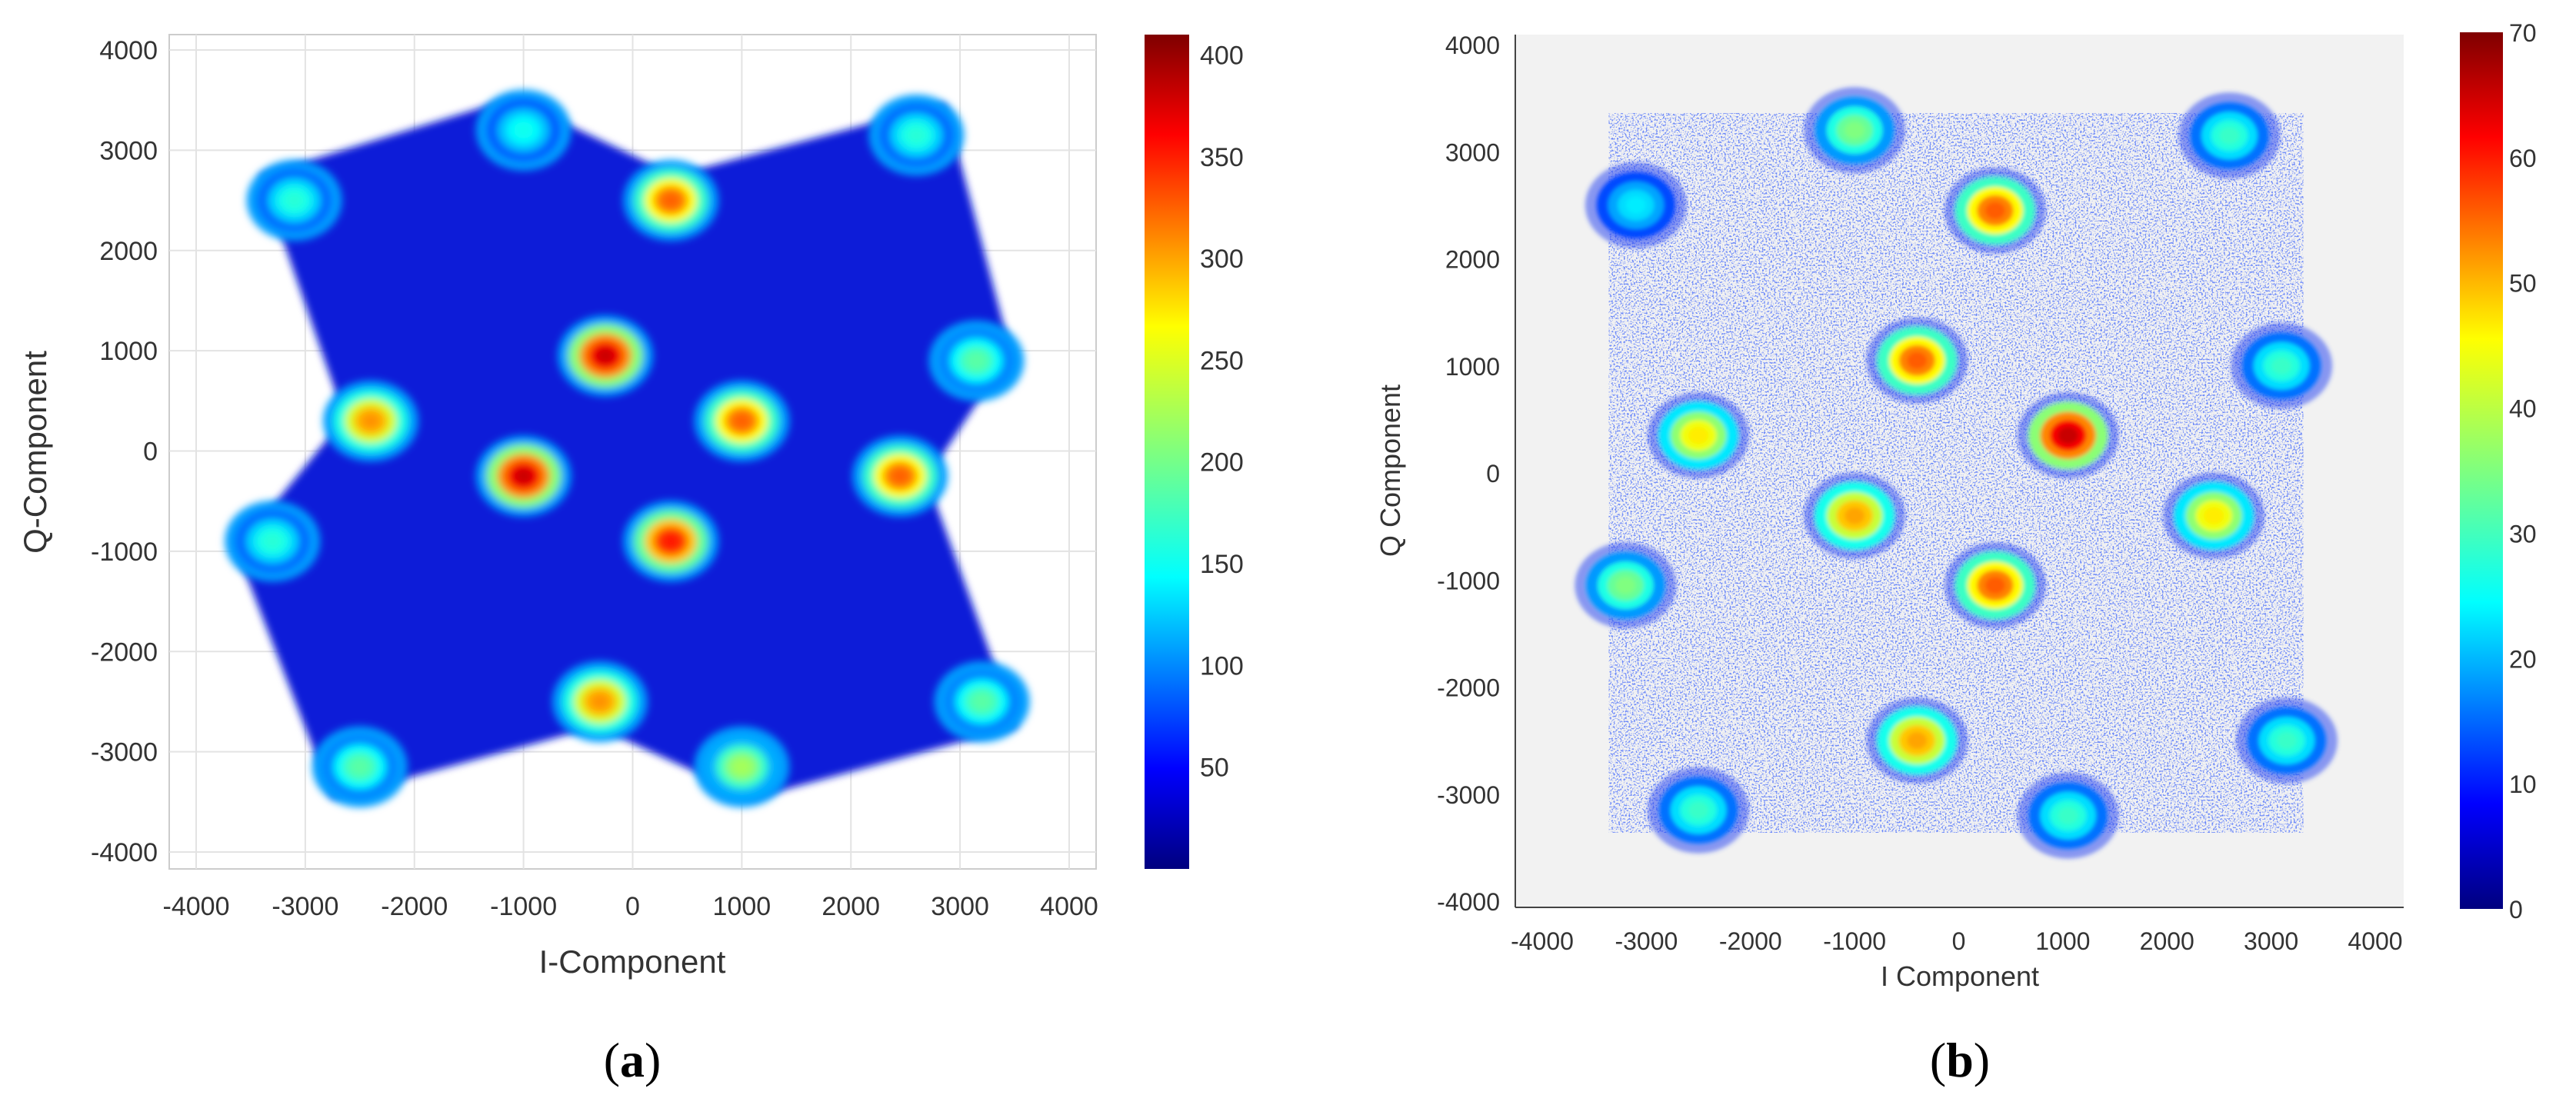 The height and width of the screenshot is (1105, 2576). What do you see at coordinates (1222, 157) in the screenshot?
I see `colorbar-tick-label: 350` at bounding box center [1222, 157].